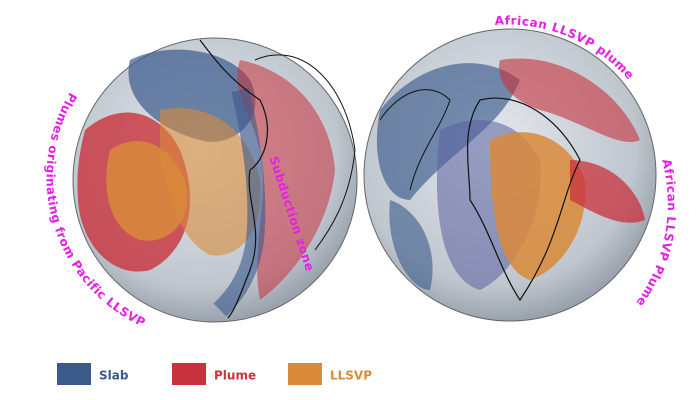  I want to click on legend: Slab Plume LLSVP, so click(214, 374).